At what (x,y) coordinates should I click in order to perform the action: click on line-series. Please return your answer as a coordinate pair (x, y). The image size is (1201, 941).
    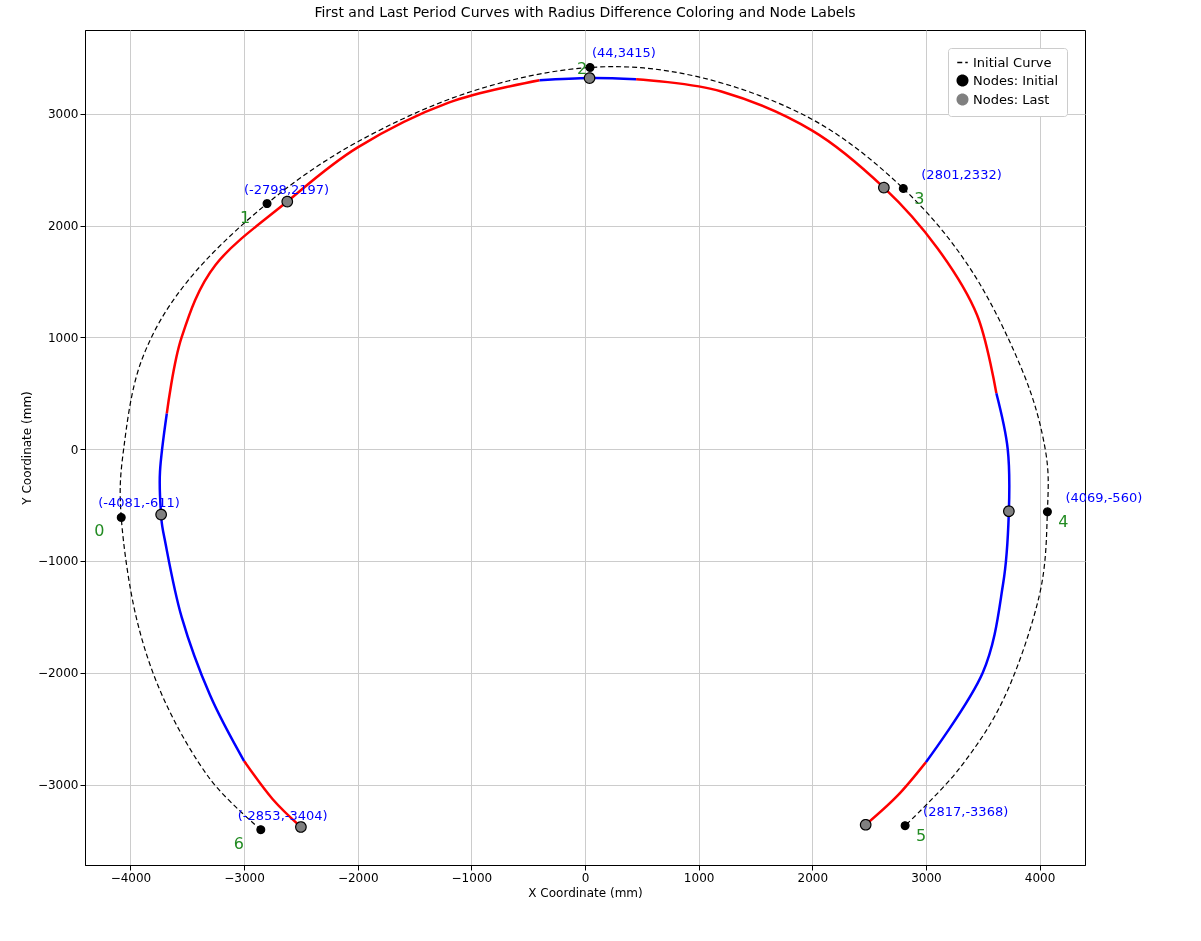
    Looking at the image, I should click on (353, 247).